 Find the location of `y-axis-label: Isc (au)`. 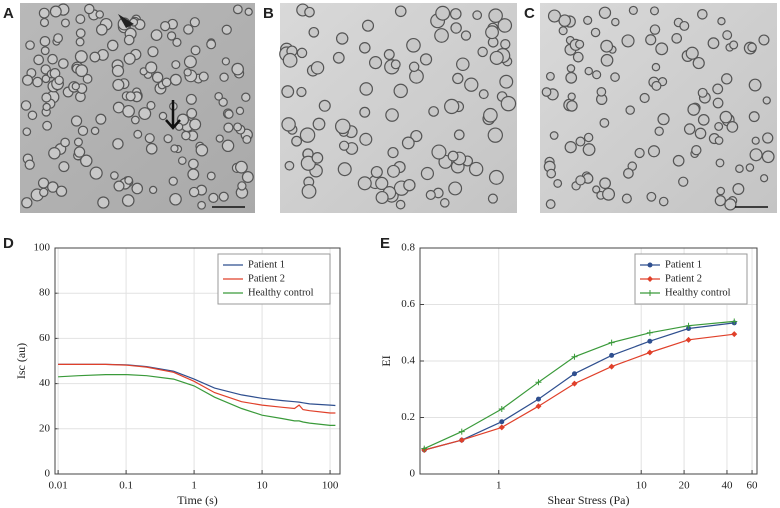

y-axis-label: Isc (au) is located at coordinates (21, 361).